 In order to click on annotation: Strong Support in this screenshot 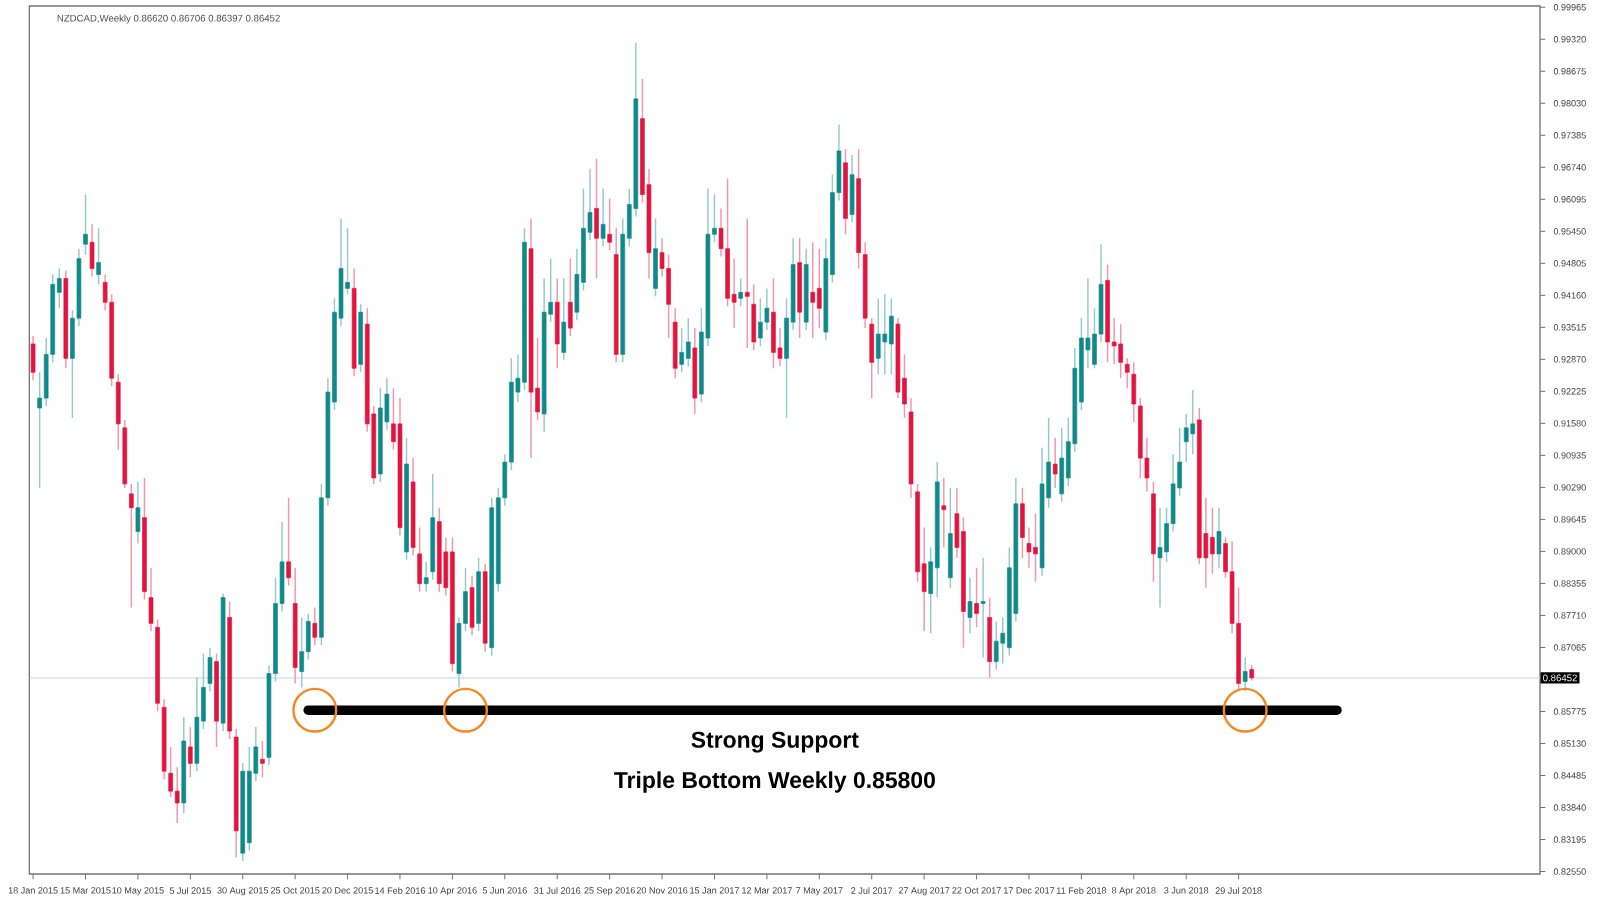, I will do `click(775, 742)`.